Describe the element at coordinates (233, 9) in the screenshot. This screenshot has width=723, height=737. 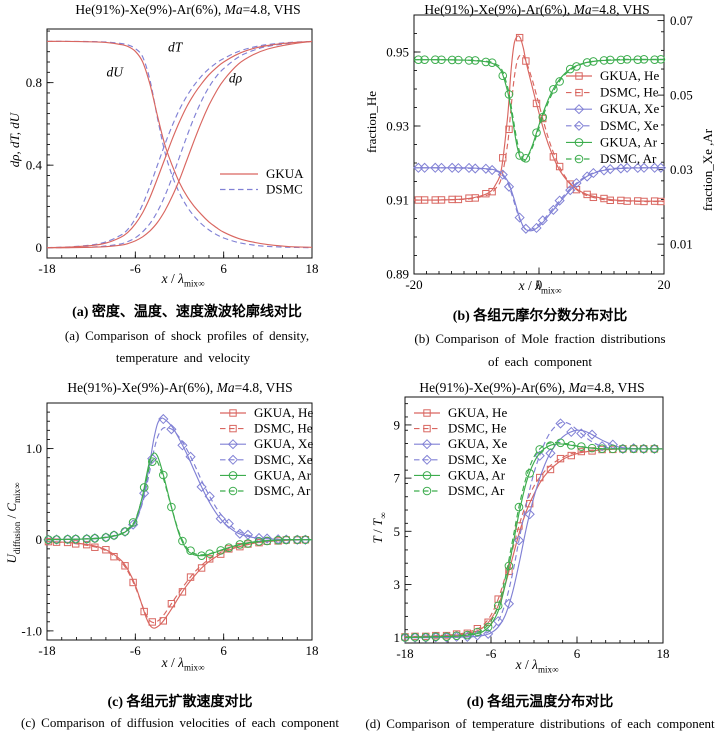
I see `chart-a-title-ma: Ma` at that location.